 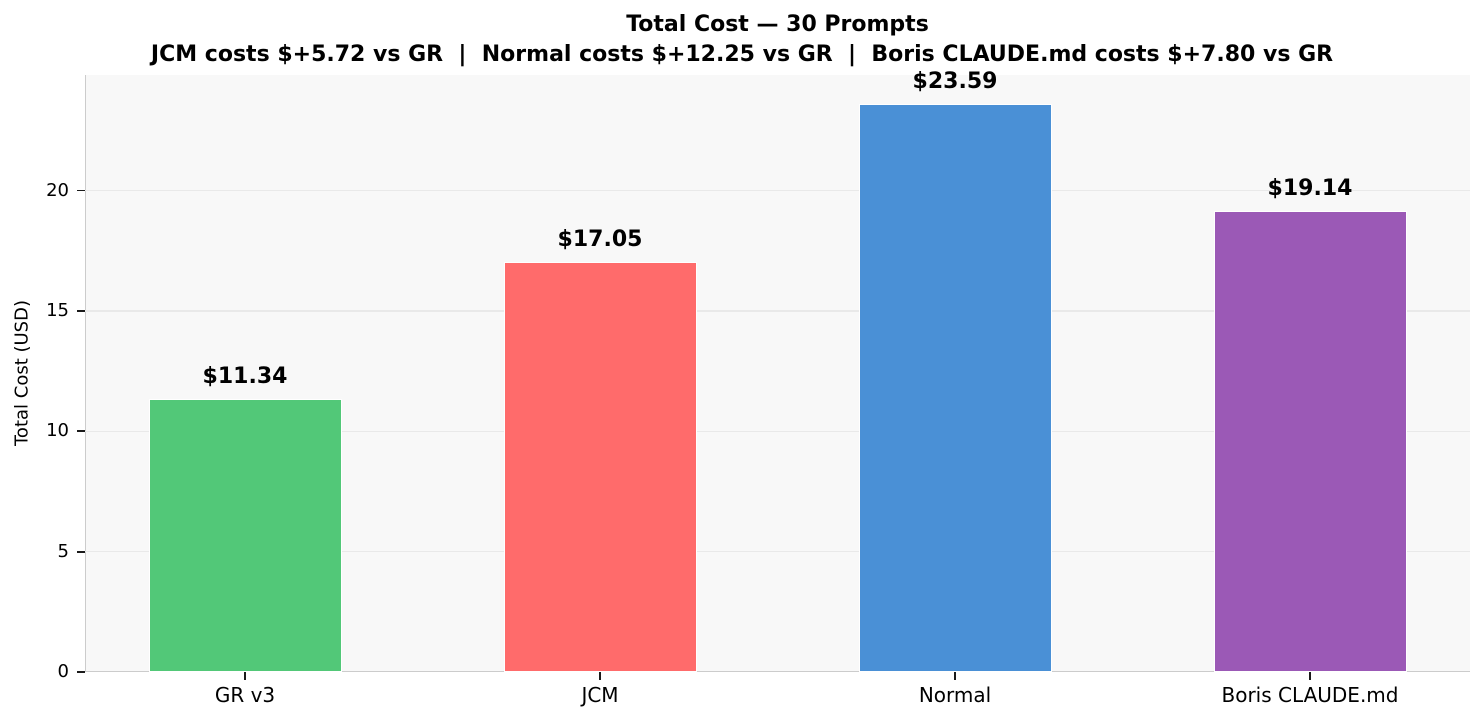 I want to click on chart-title: Total Cost — 30 Prompts, so click(x=777, y=24).